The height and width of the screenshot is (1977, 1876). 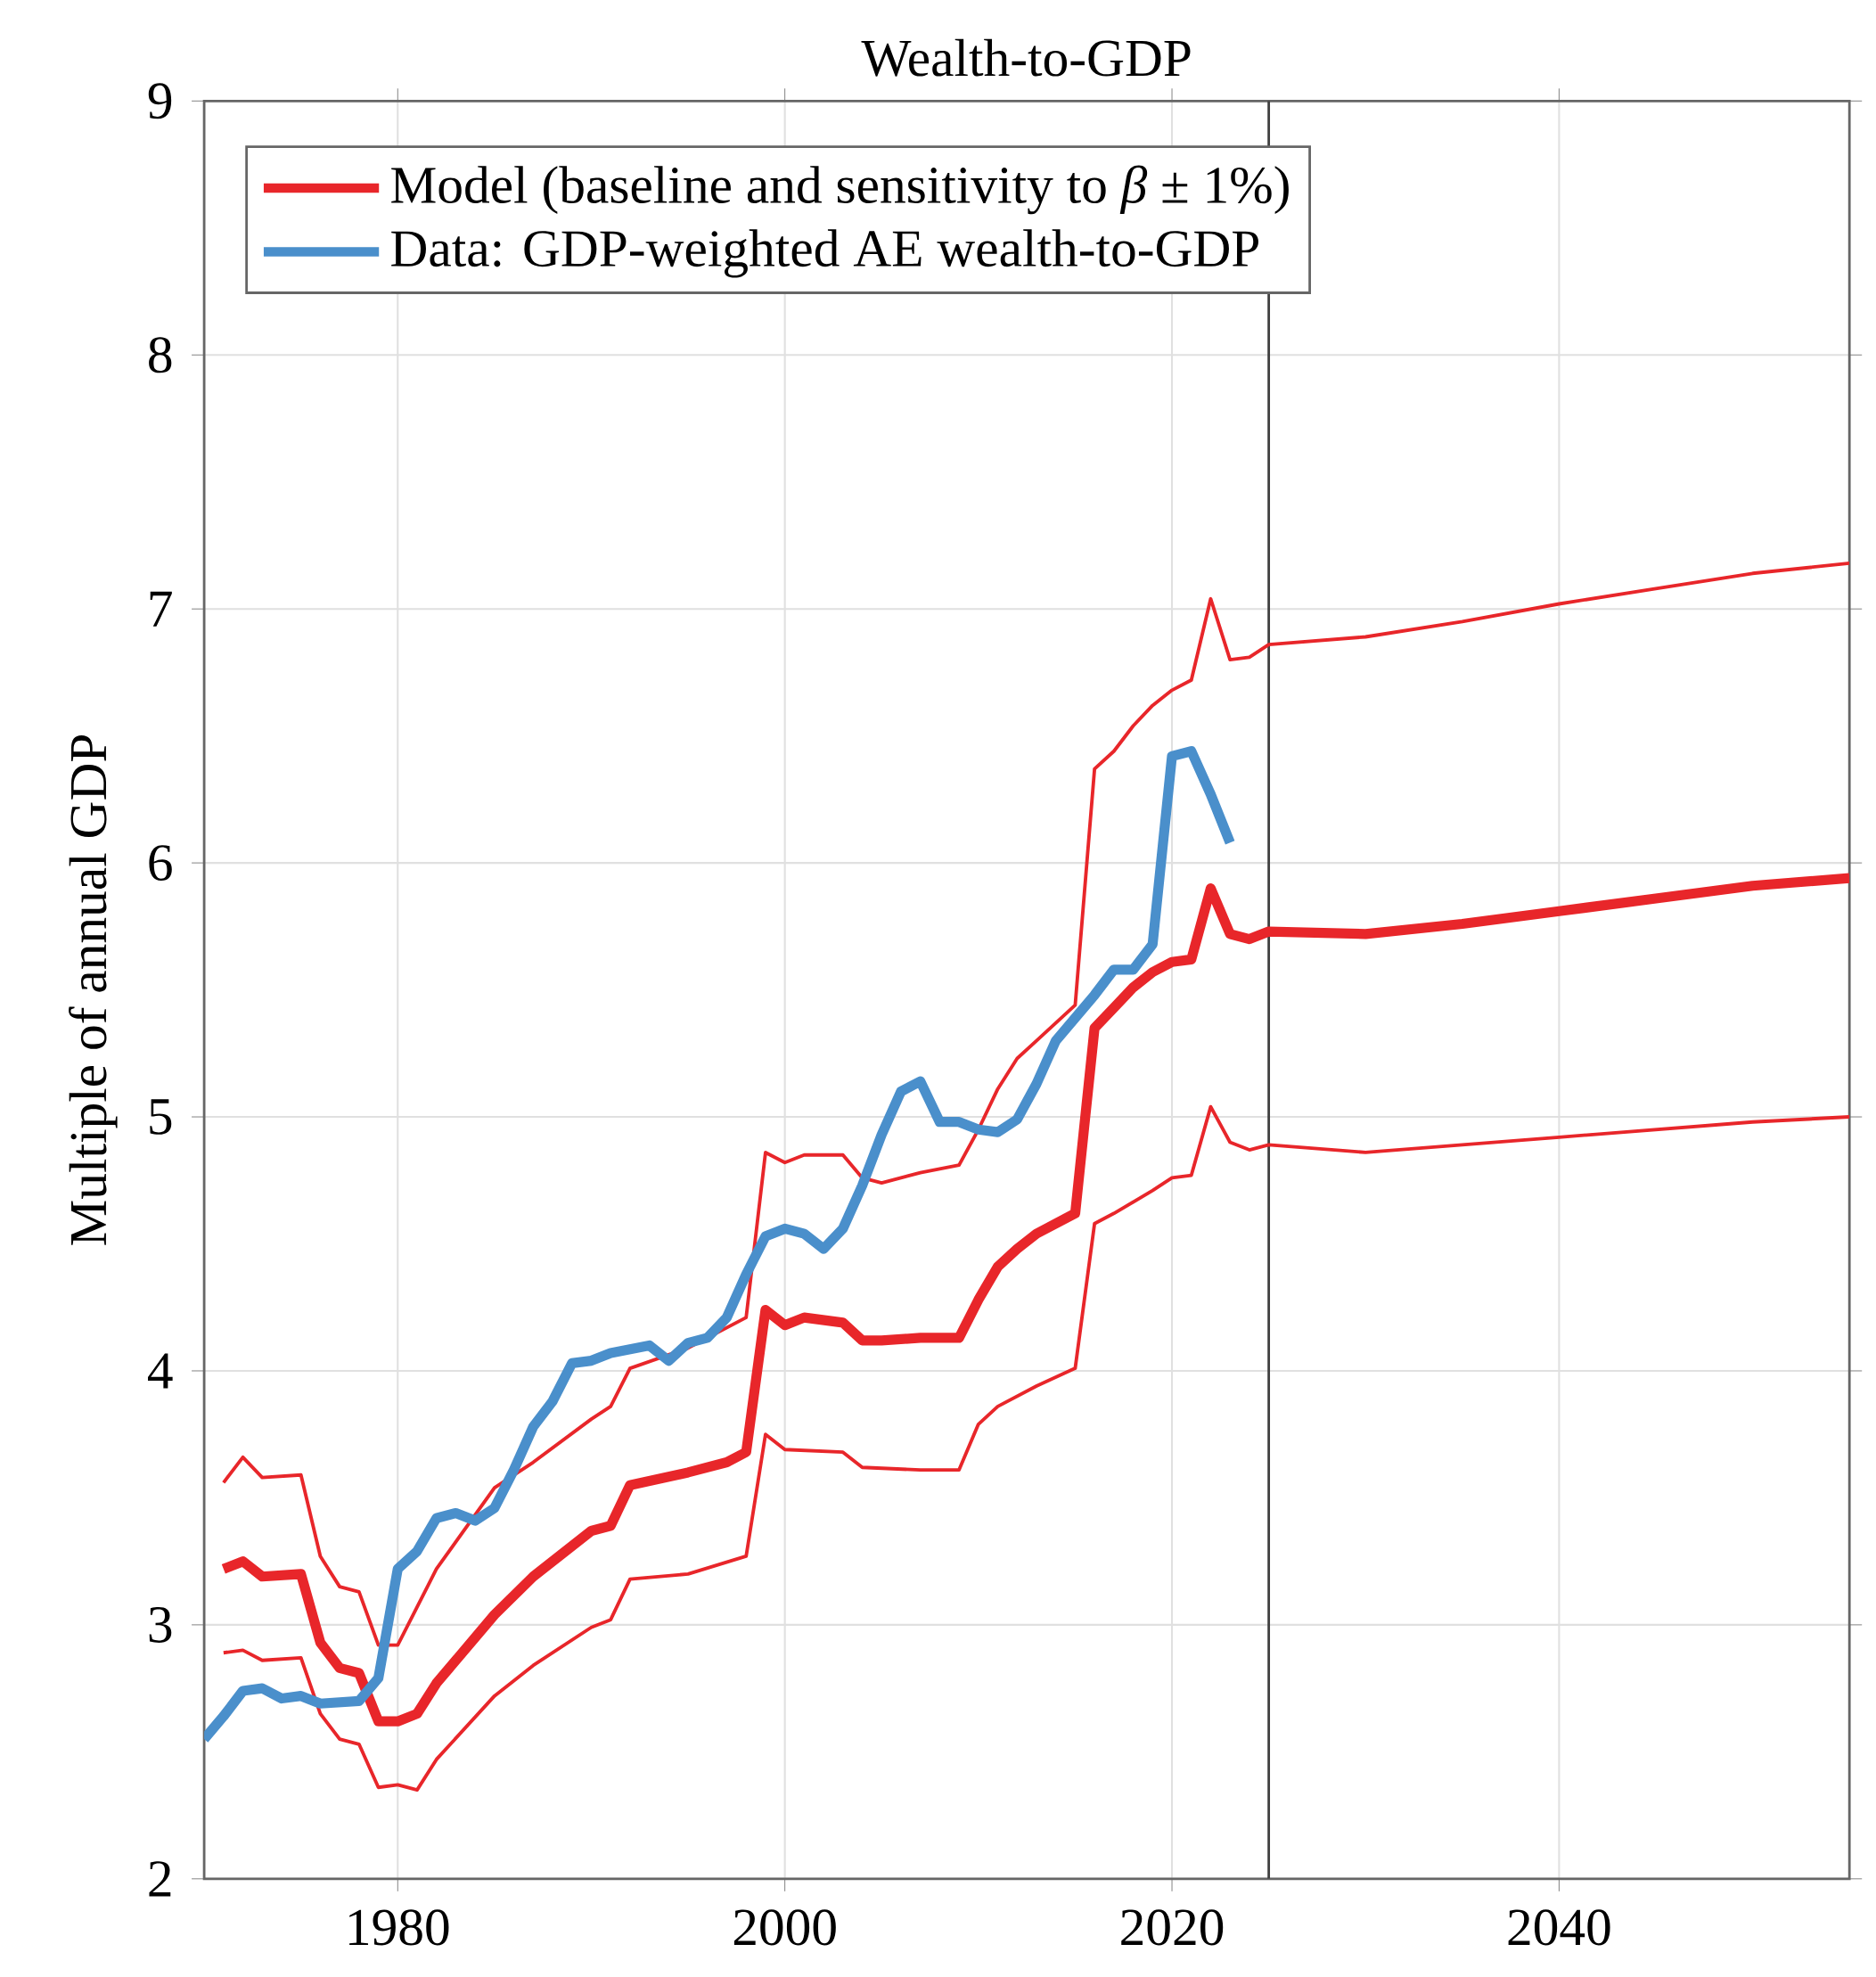 What do you see at coordinates (160, 1879) in the screenshot?
I see `y-tick-label: 2` at bounding box center [160, 1879].